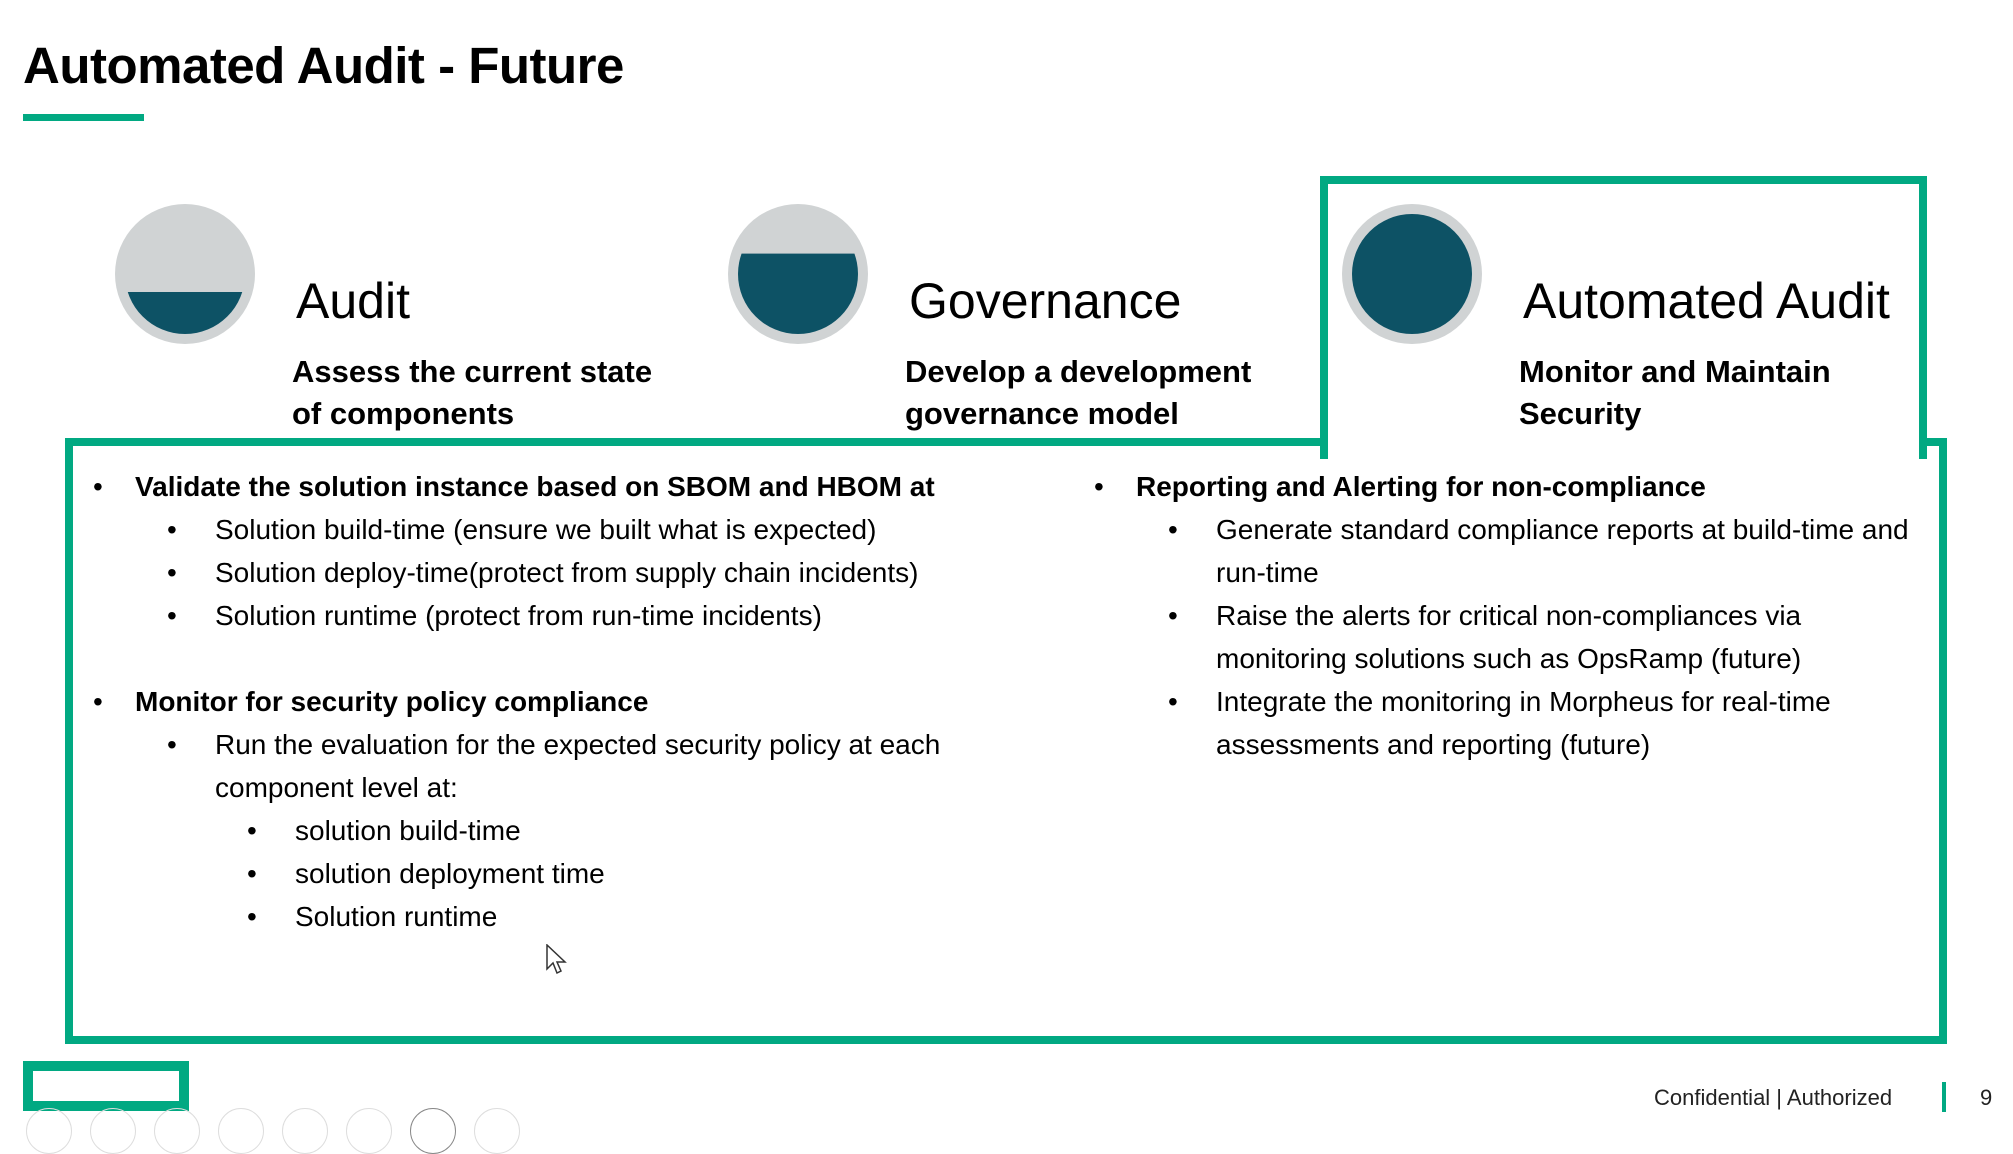 The width and height of the screenshot is (2013, 1154). I want to click on pillar-subtitle-line: Monitor and Maintain, so click(1675, 371).